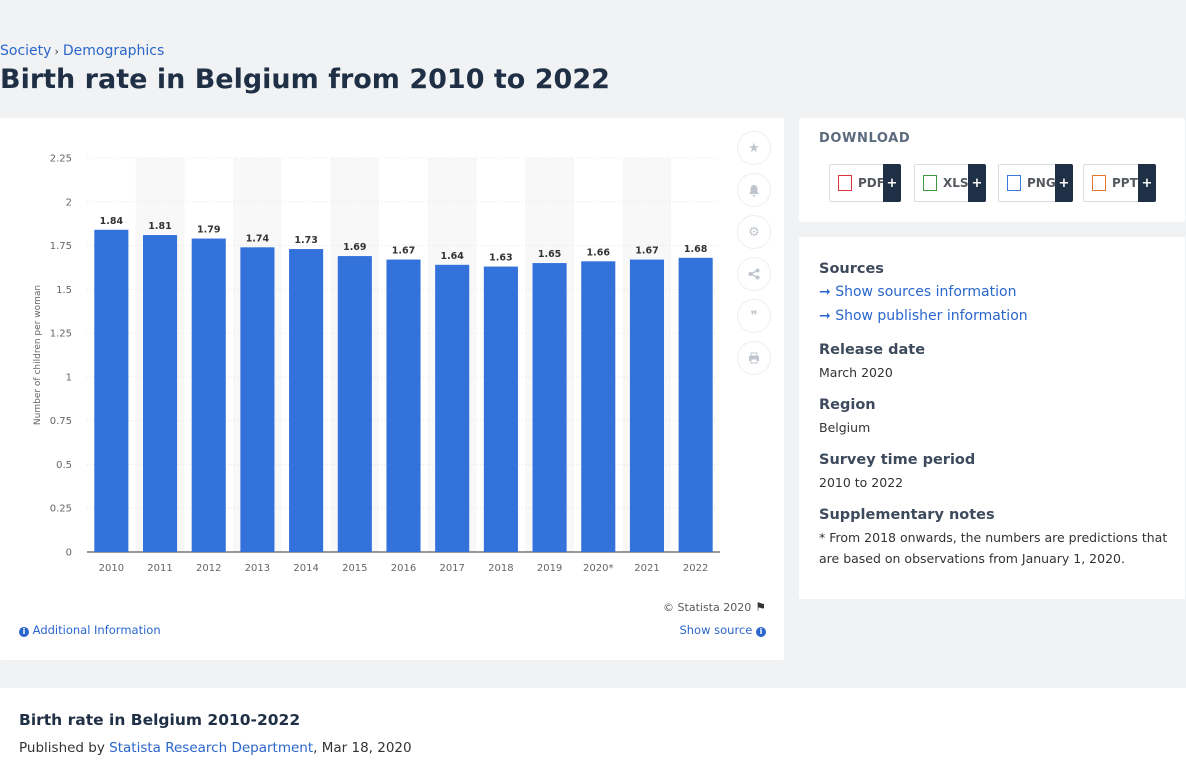 This screenshot has height=760, width=1186. I want to click on data-label: 1.64, so click(452, 256).